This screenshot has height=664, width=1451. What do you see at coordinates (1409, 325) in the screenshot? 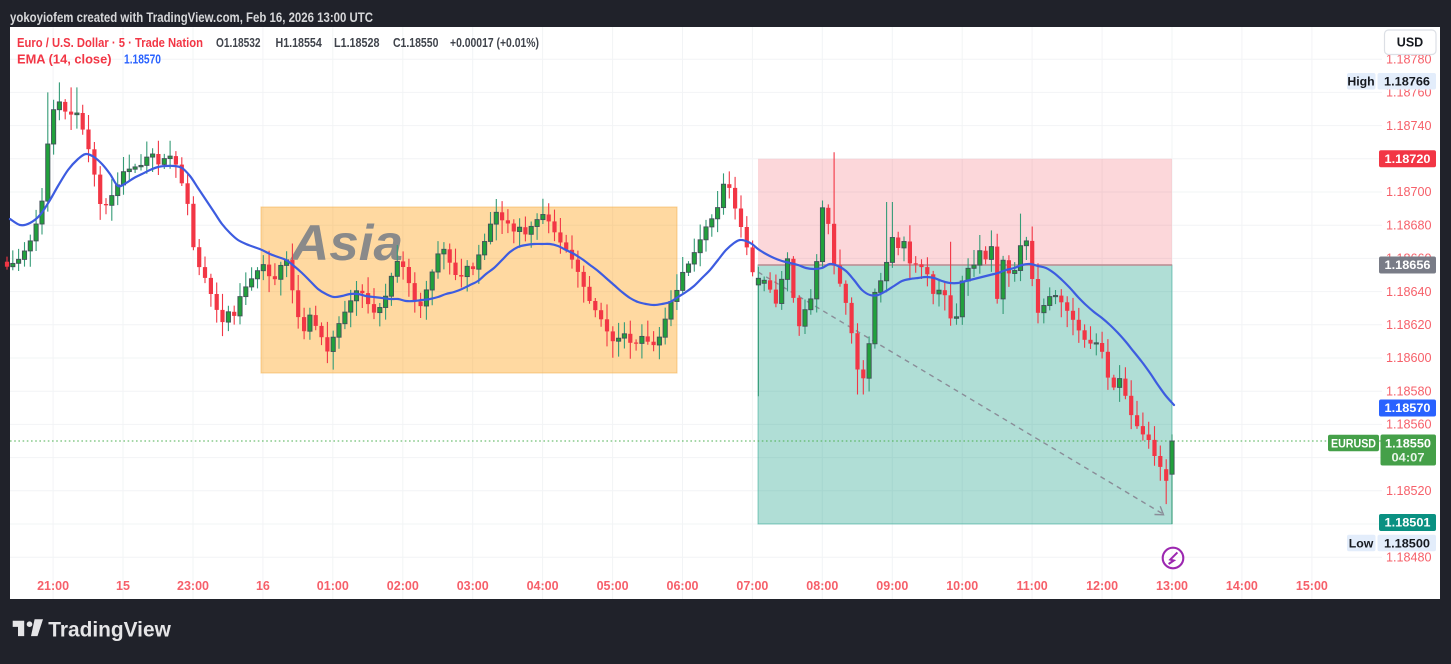
I see `svg-text: 1.18620` at bounding box center [1409, 325].